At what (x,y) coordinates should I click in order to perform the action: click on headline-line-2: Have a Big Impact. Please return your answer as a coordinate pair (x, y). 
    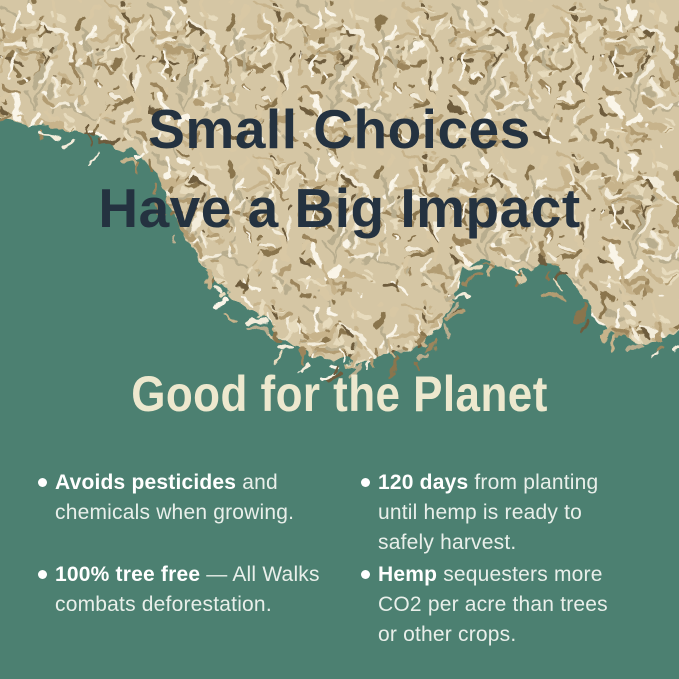
    Looking at the image, I should click on (339, 208).